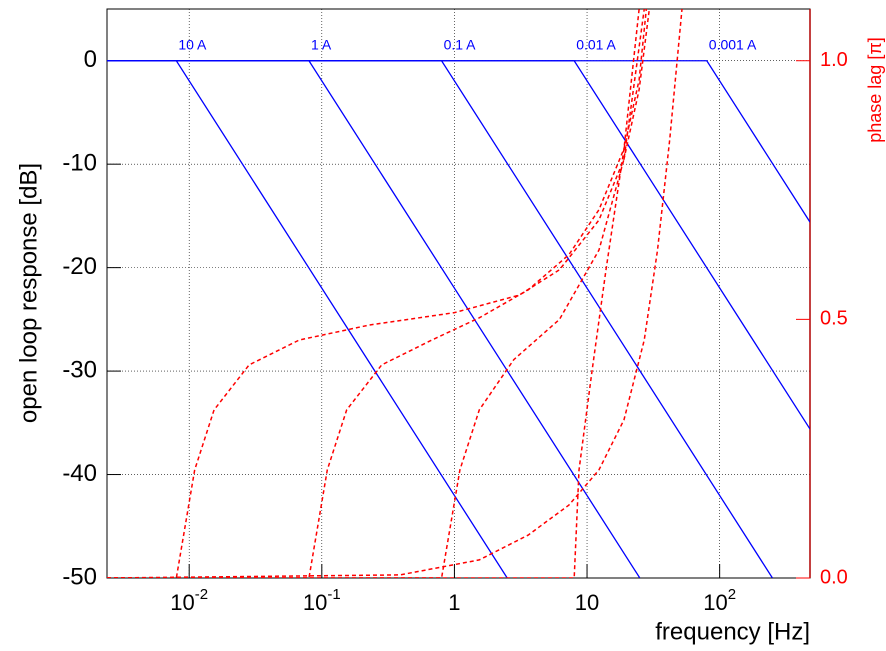 The image size is (886, 651). What do you see at coordinates (834, 577) in the screenshot?
I see `y2-tick-label: 0.0` at bounding box center [834, 577].